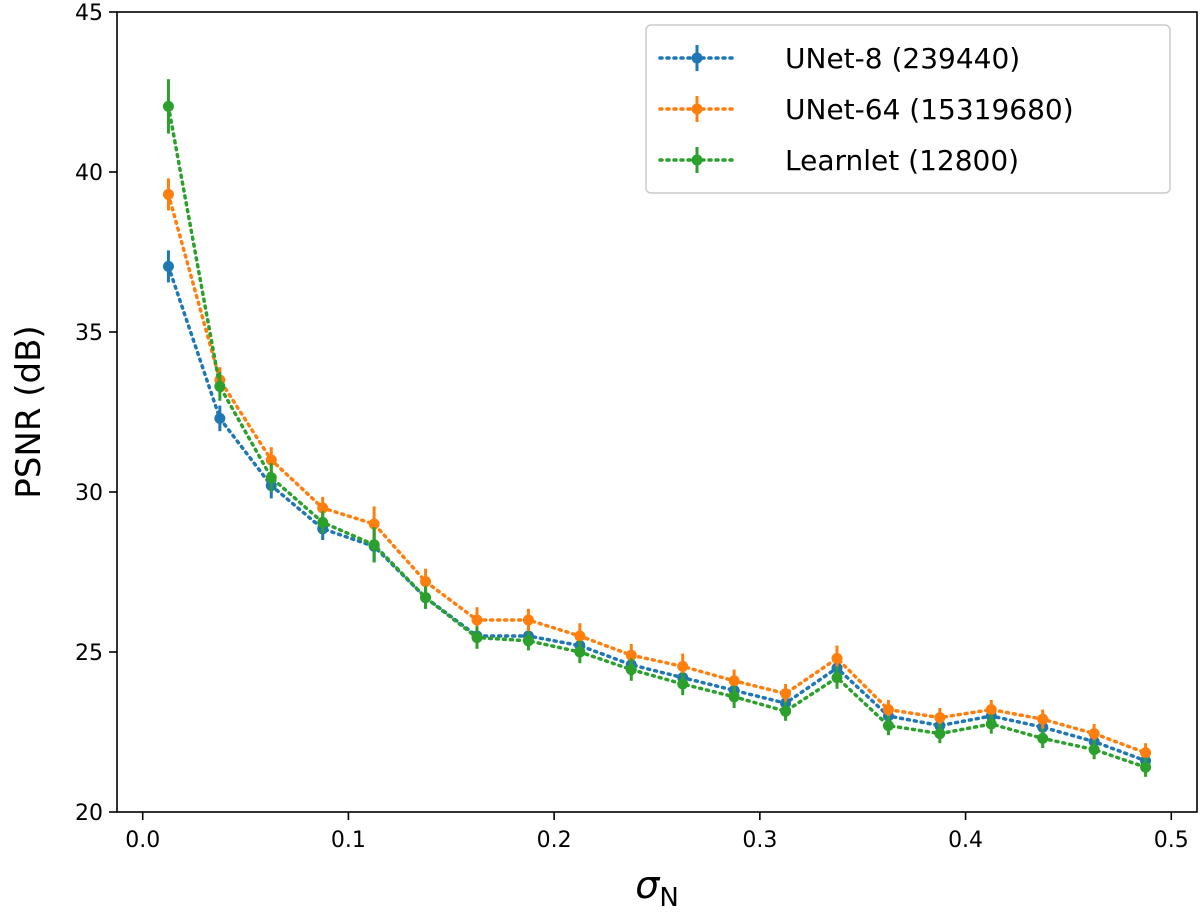  Describe the element at coordinates (142, 840) in the screenshot. I see `x-tick-label: 0.0` at that location.